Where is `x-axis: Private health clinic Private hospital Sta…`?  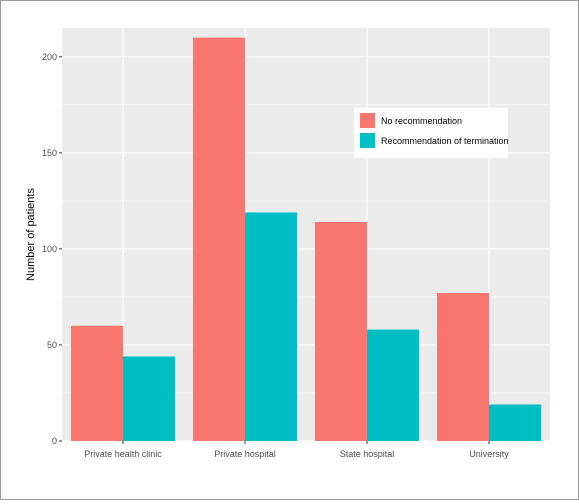 x-axis: Private health clinic Private hospital Sta… is located at coordinates (296, 450).